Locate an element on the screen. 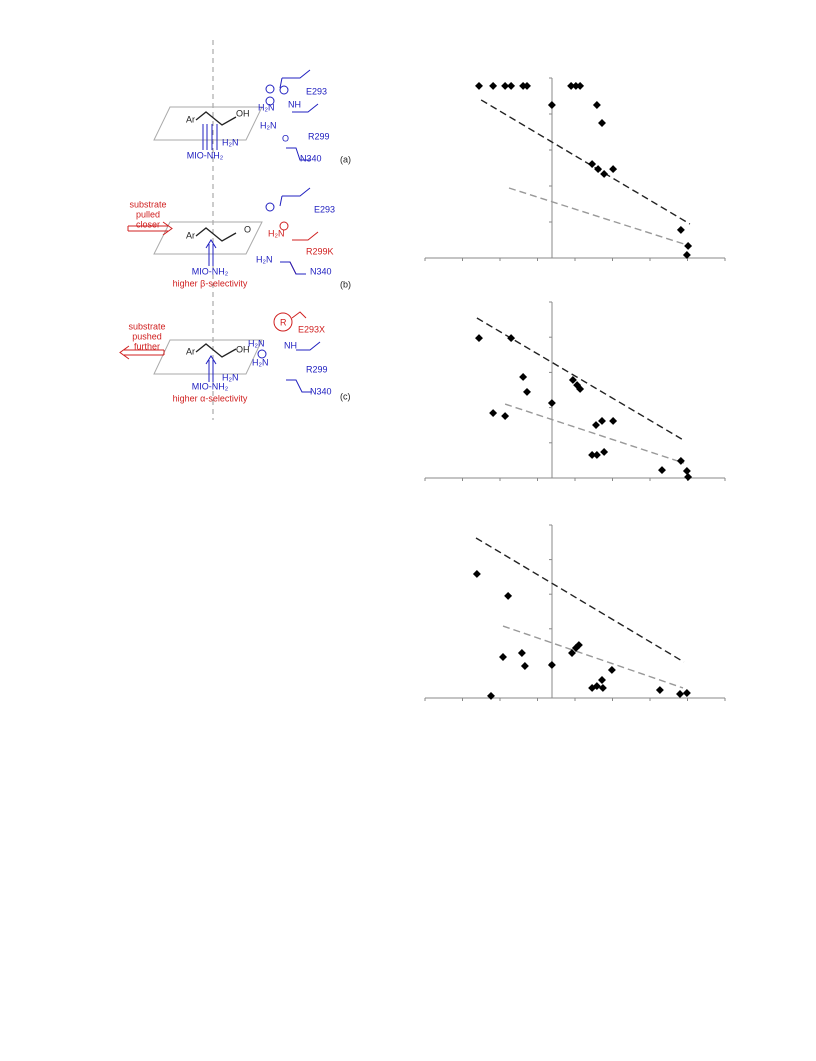 The image size is (816, 1061). note: pushed is located at coordinates (147, 336).